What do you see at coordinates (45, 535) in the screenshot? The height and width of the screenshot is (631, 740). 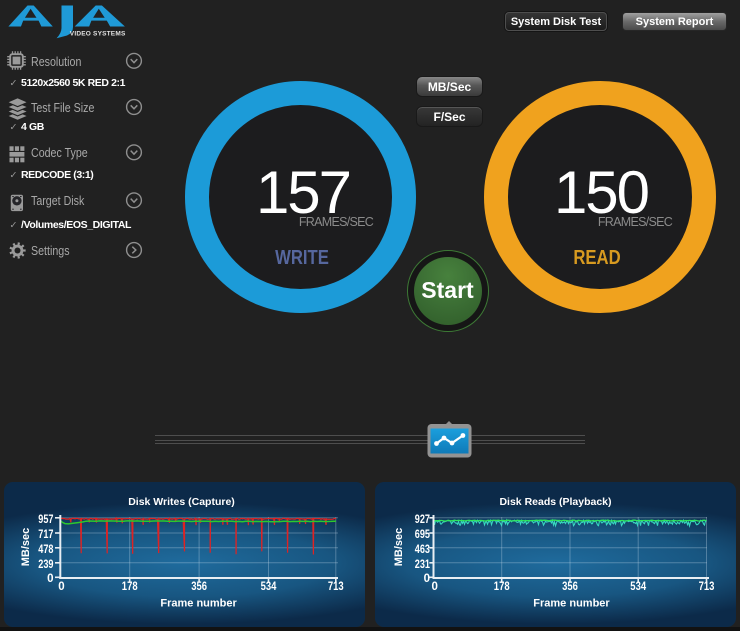 I see `svg-text: 717` at bounding box center [45, 535].